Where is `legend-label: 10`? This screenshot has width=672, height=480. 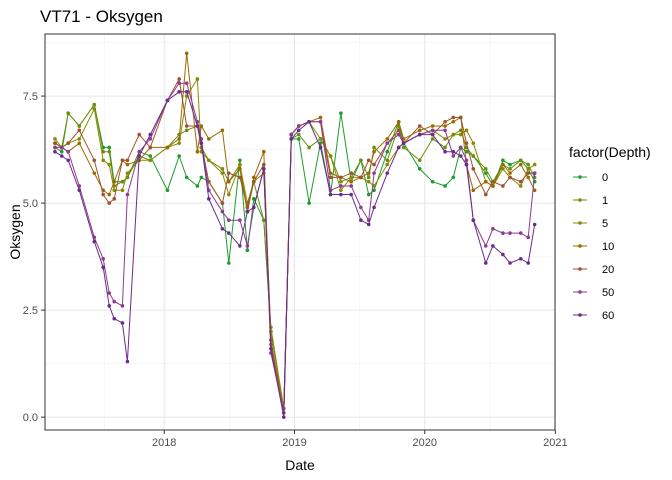
legend-label: 10 is located at coordinates (608, 247).